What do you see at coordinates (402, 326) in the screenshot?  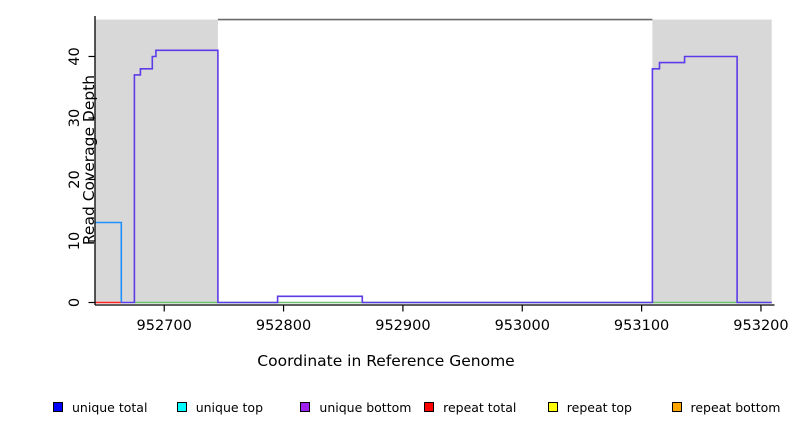 I see `x-tick-label: 952900` at bounding box center [402, 326].